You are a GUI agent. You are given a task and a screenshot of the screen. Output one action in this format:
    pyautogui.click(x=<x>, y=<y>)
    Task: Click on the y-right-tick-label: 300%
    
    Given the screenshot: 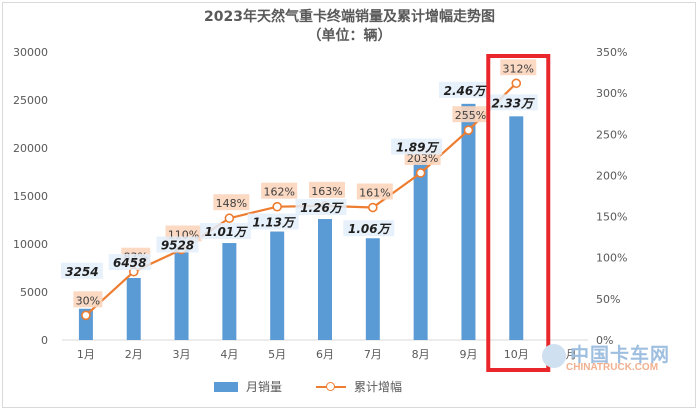 What is the action you would take?
    pyautogui.click(x=611, y=93)
    